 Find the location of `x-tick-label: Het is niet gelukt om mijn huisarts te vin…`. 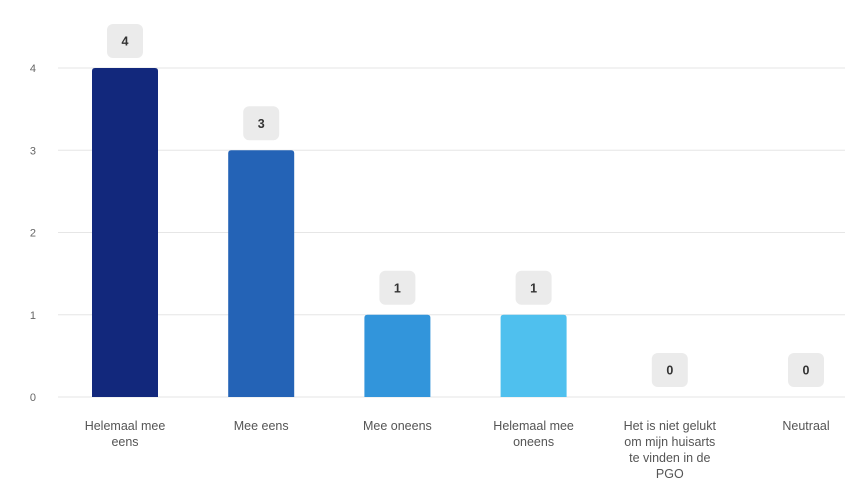

x-tick-label: Het is niet gelukt om mijn huisarts te vin… is located at coordinates (670, 450).